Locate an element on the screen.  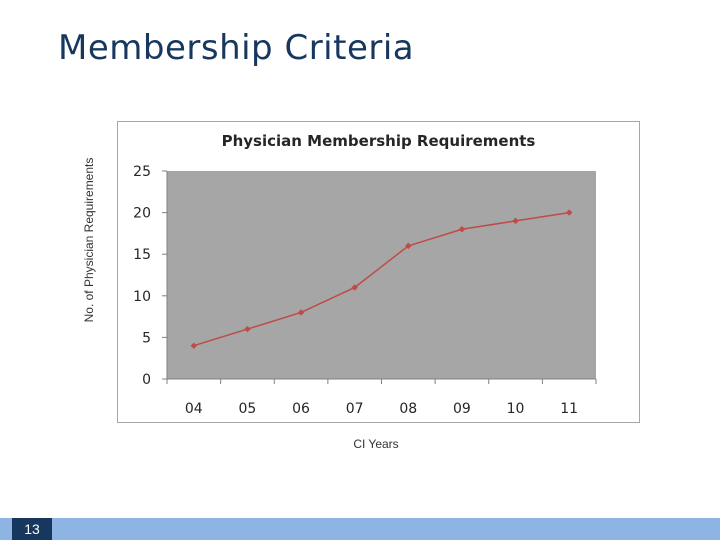
x-tick-label: 06 is located at coordinates (301, 409).